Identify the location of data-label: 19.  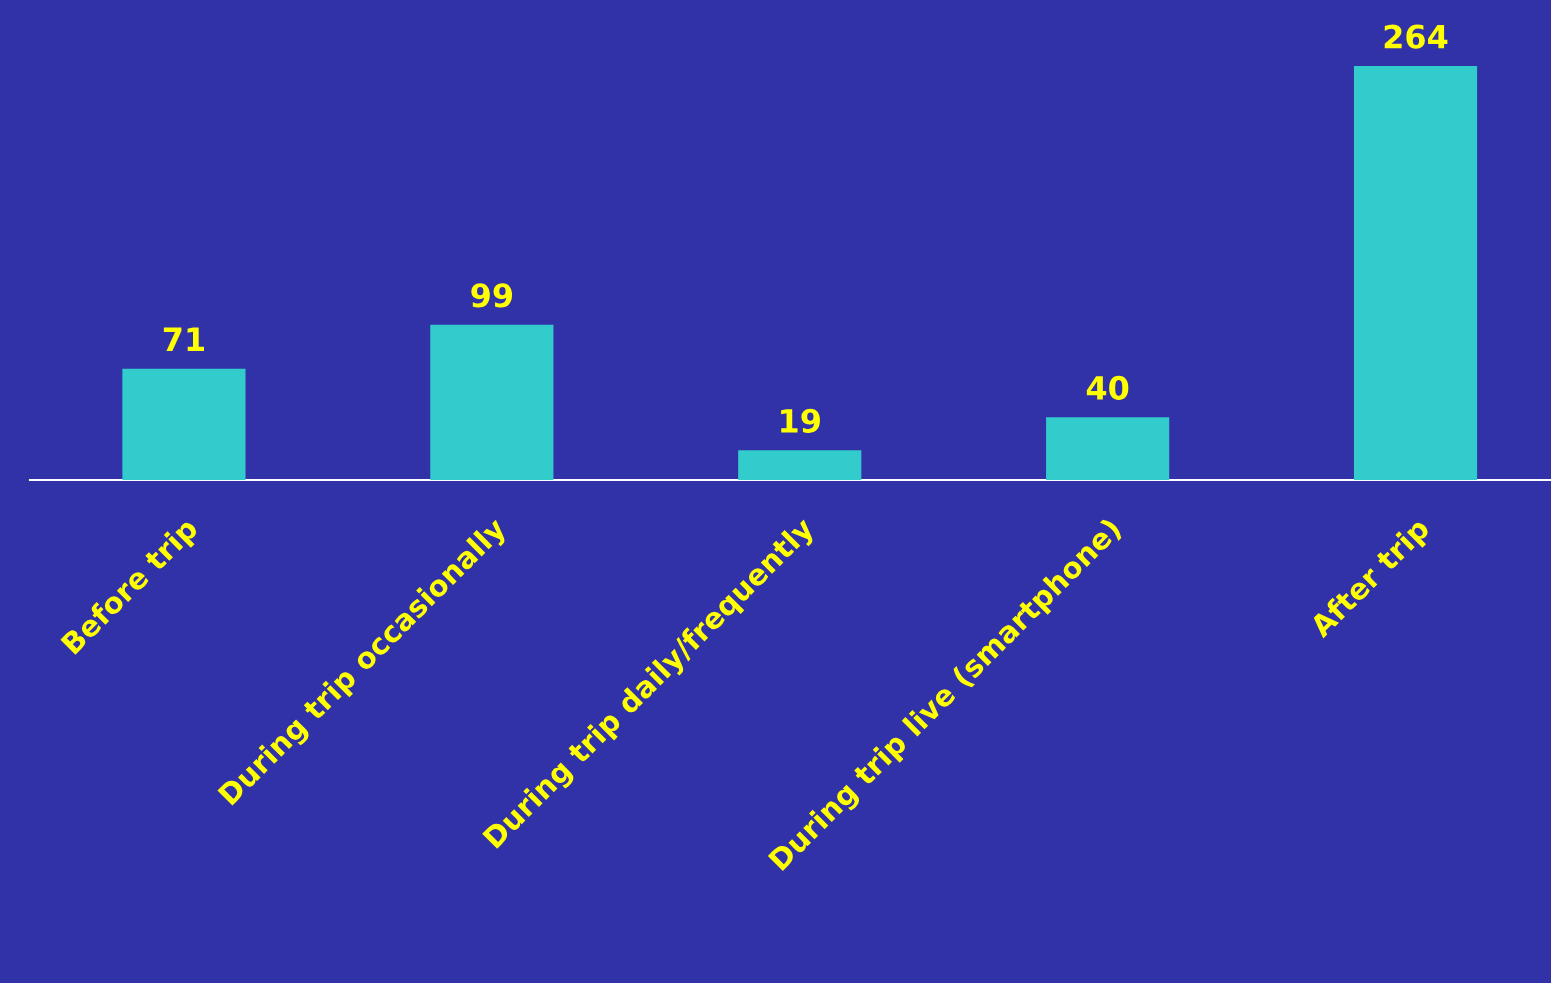
(800, 420).